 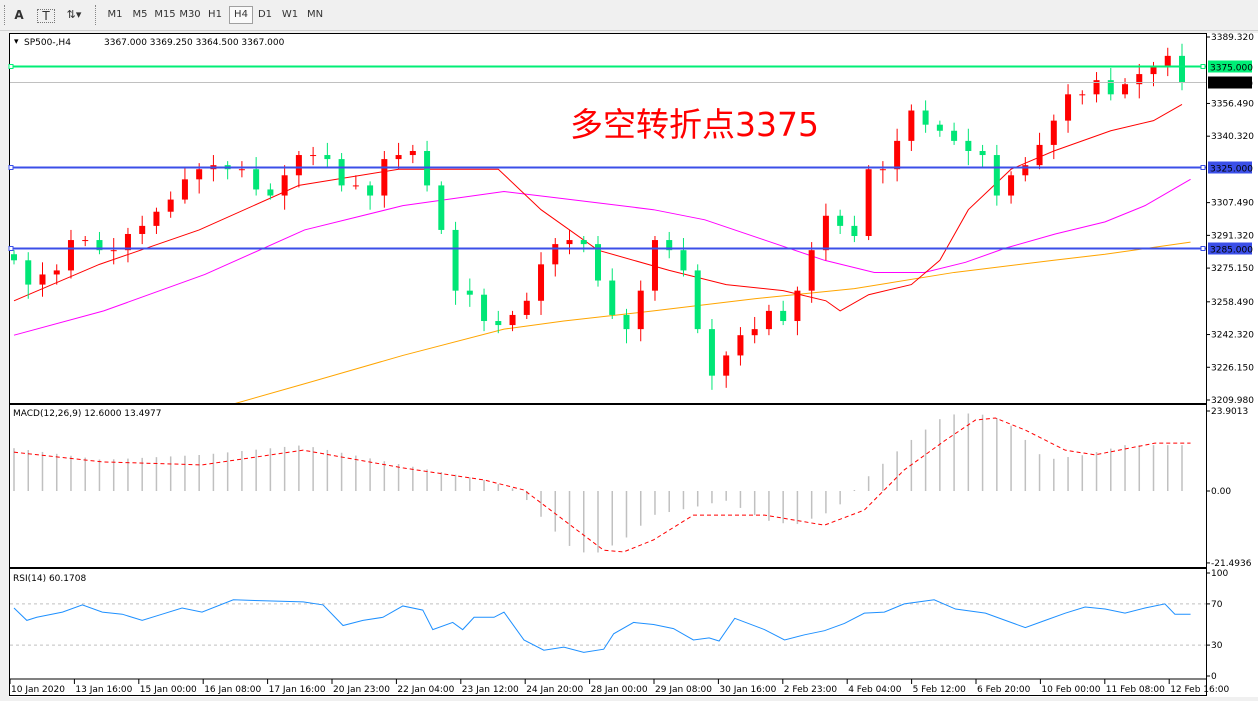 I want to click on text-label-icon: T, so click(x=46, y=16).